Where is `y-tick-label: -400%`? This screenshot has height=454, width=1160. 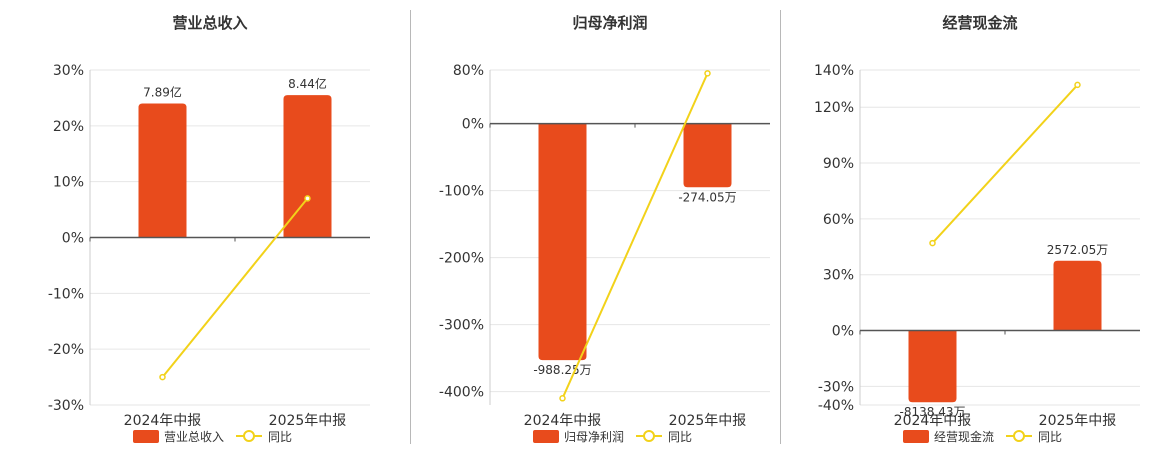 y-tick-label: -400% is located at coordinates (461, 393).